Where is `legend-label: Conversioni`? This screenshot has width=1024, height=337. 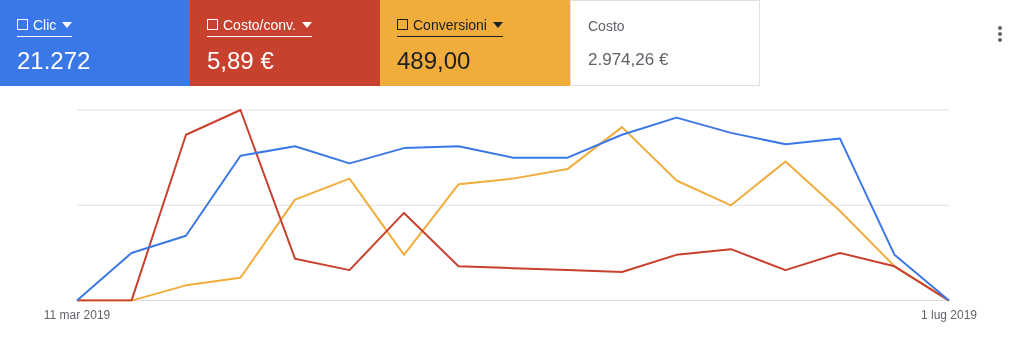
legend-label: Conversioni is located at coordinates (450, 24).